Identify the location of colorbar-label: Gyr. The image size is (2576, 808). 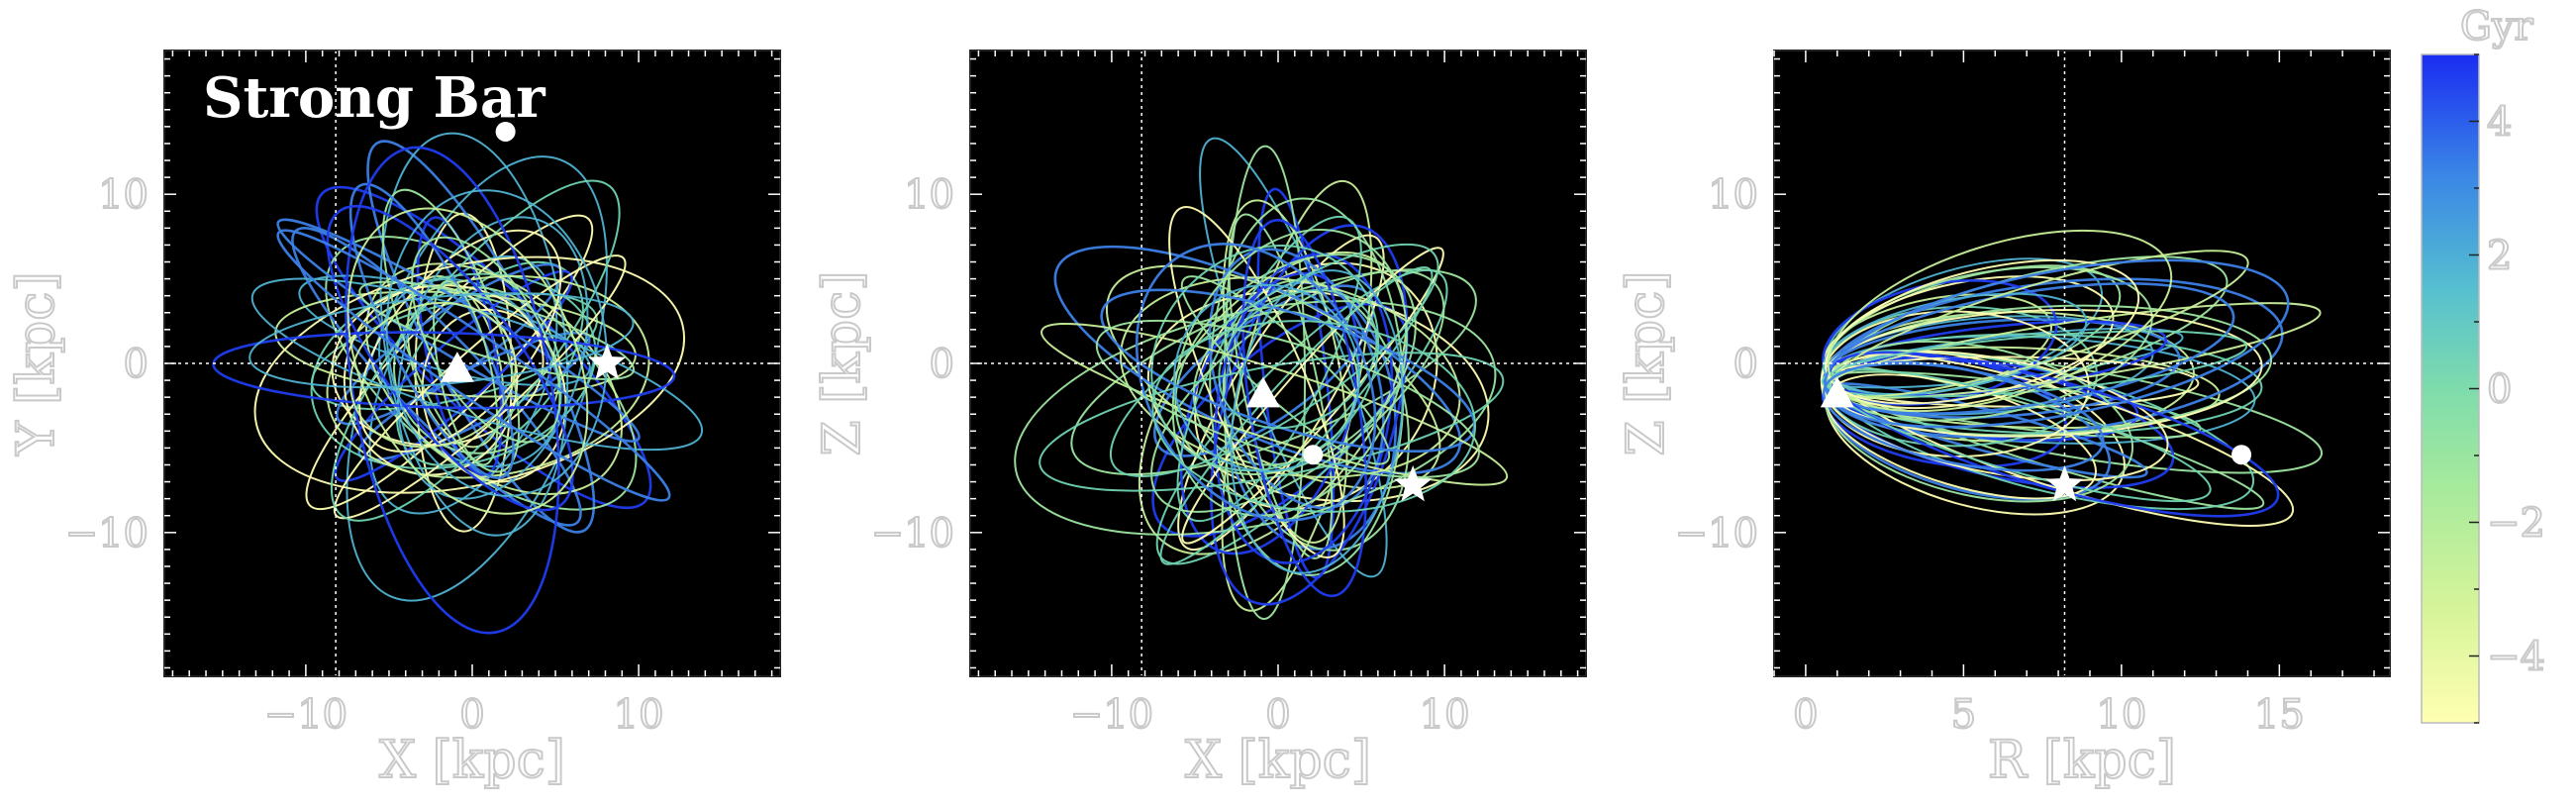
(2497, 27).